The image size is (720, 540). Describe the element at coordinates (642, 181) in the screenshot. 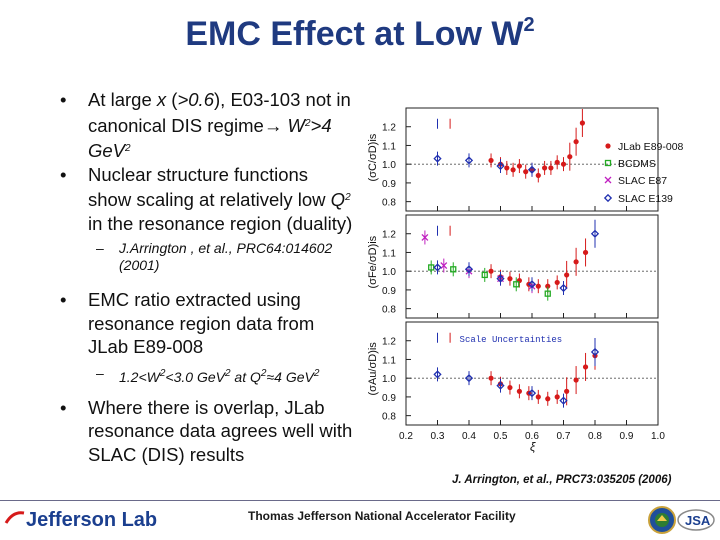

I see `legend-entry: SLAC E87` at that location.